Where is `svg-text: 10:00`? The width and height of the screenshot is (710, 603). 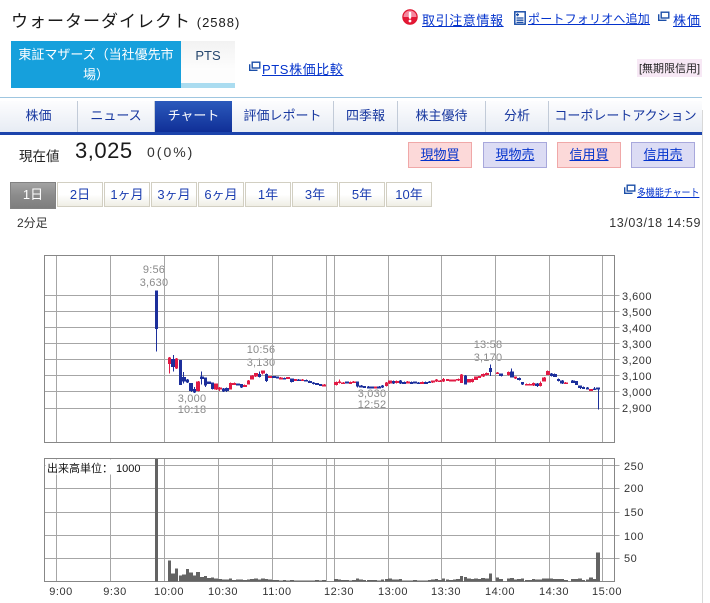 svg-text: 10:00 is located at coordinates (169, 592).